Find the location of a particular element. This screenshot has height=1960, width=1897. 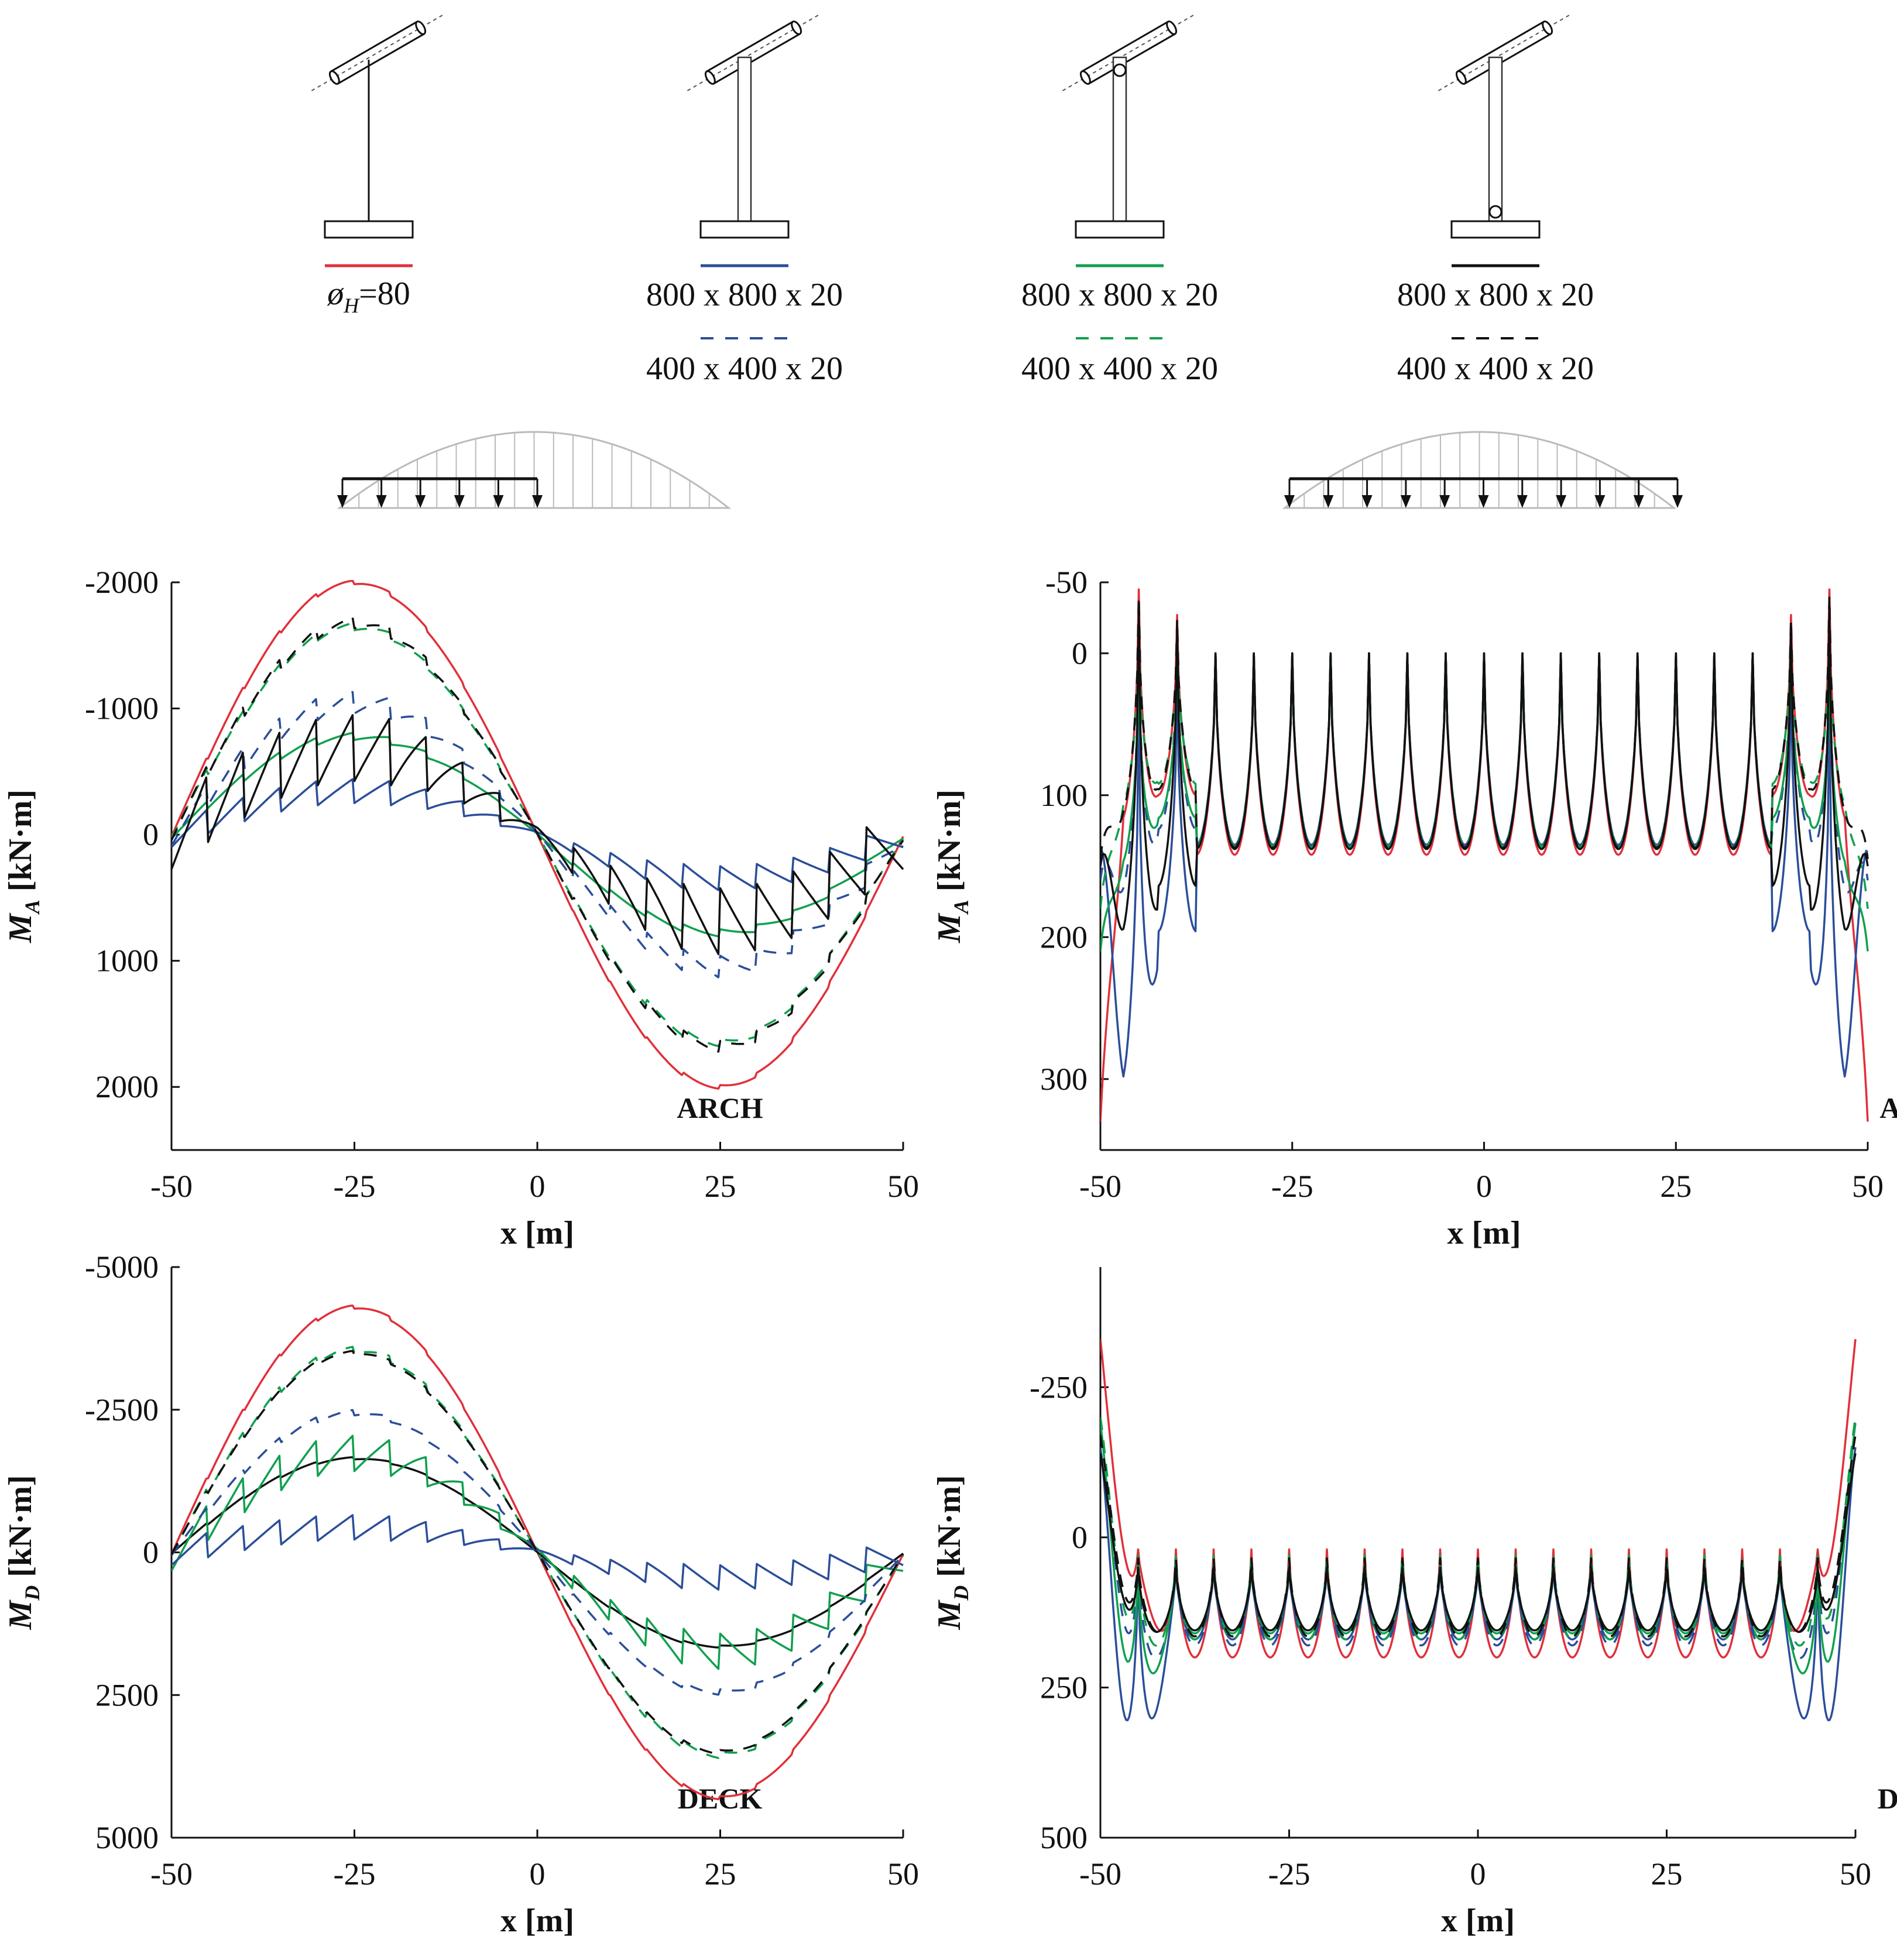

y-tick-label: 2500 is located at coordinates (127, 1694).